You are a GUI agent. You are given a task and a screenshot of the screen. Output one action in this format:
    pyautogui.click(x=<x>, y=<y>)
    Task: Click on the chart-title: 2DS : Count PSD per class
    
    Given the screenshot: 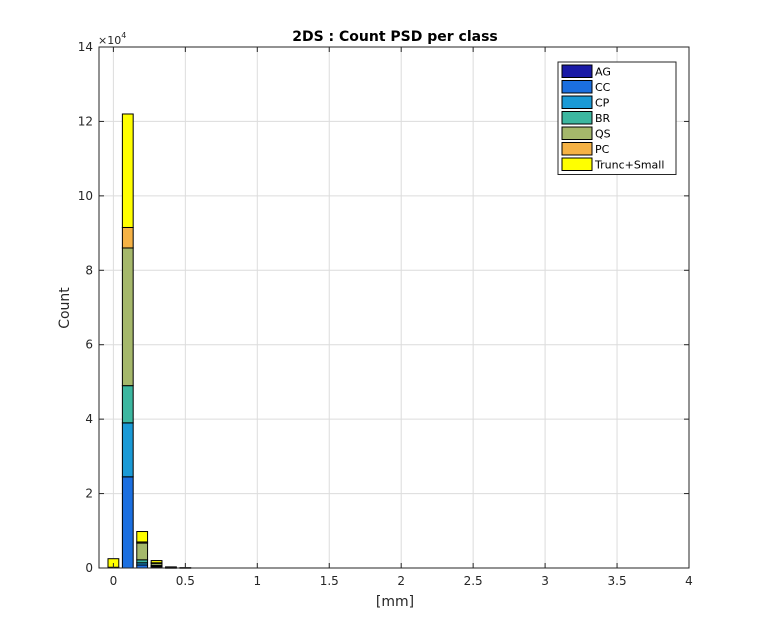 What is the action you would take?
    pyautogui.click(x=395, y=37)
    